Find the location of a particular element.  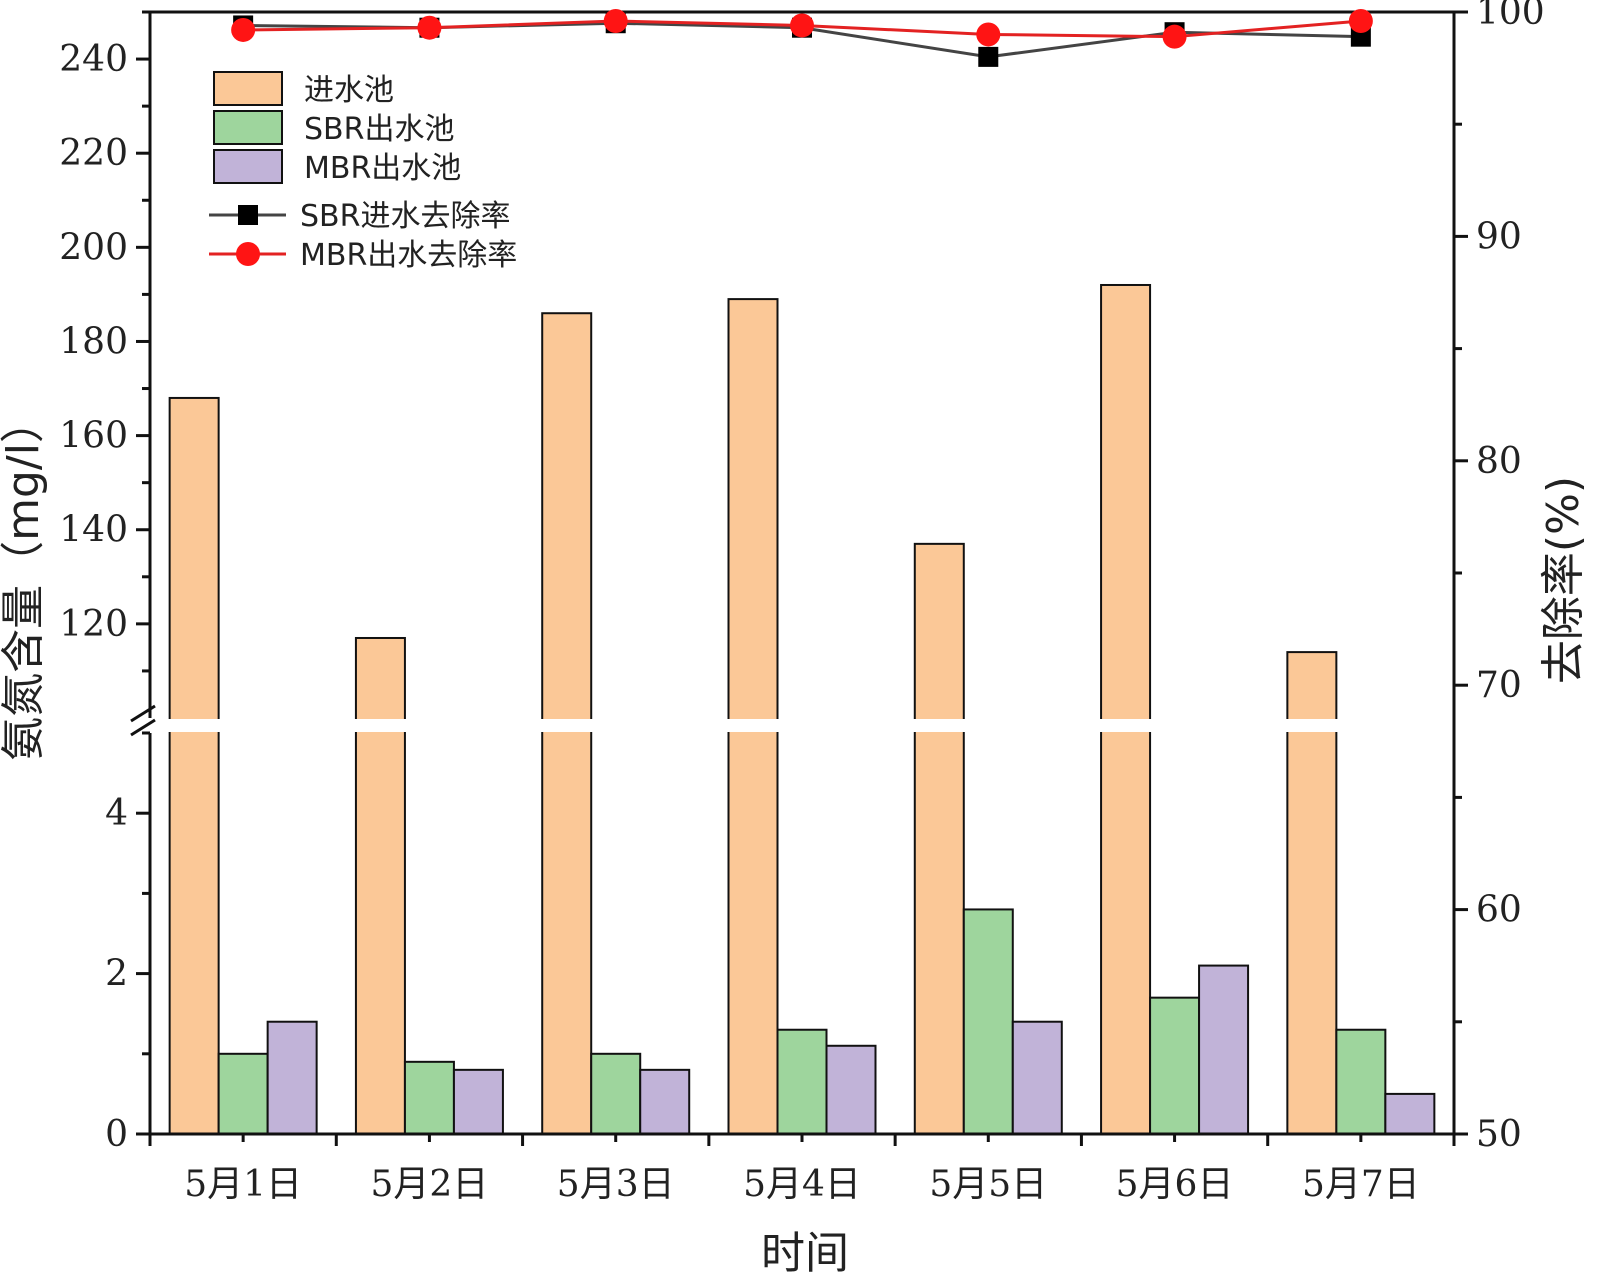

left-tick-label: 240 is located at coordinates (93, 59).